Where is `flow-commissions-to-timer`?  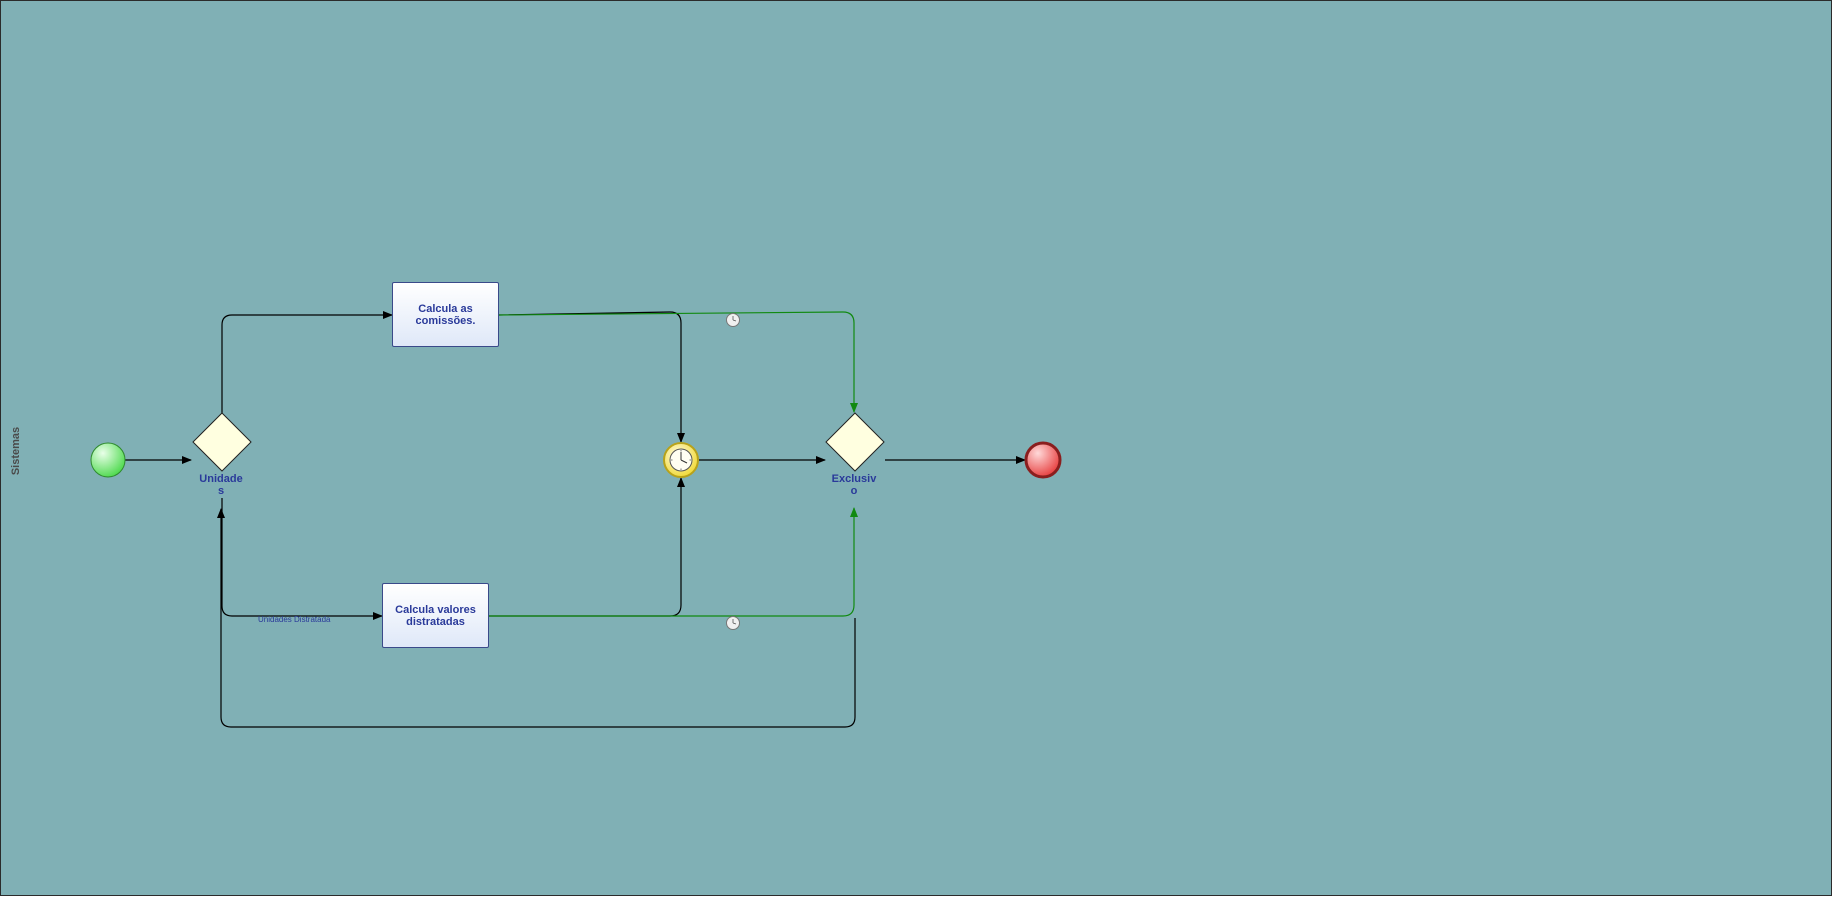 flow-commissions-to-timer is located at coordinates (591, 377).